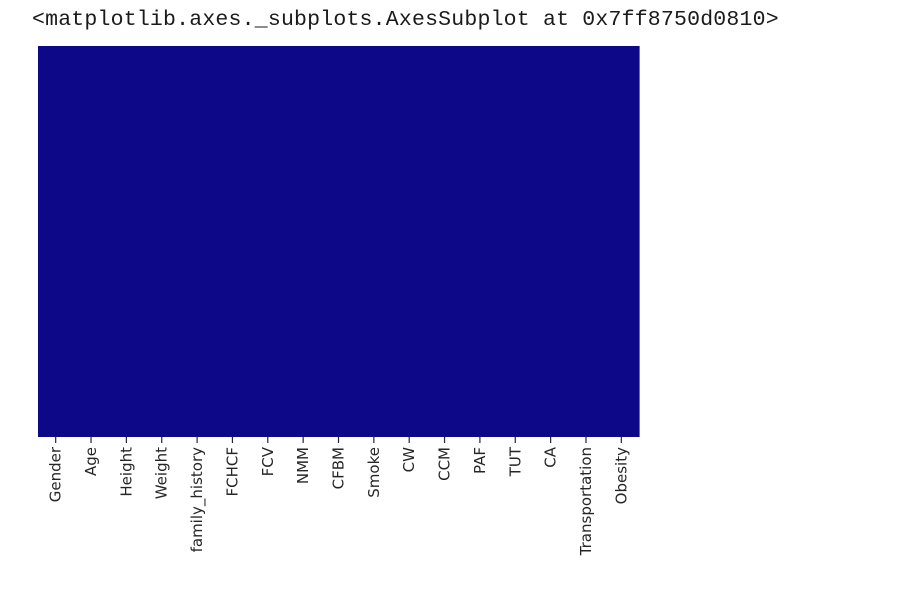 The height and width of the screenshot is (592, 898). What do you see at coordinates (409, 459) in the screenshot?
I see `x-tick-label: CW` at bounding box center [409, 459].